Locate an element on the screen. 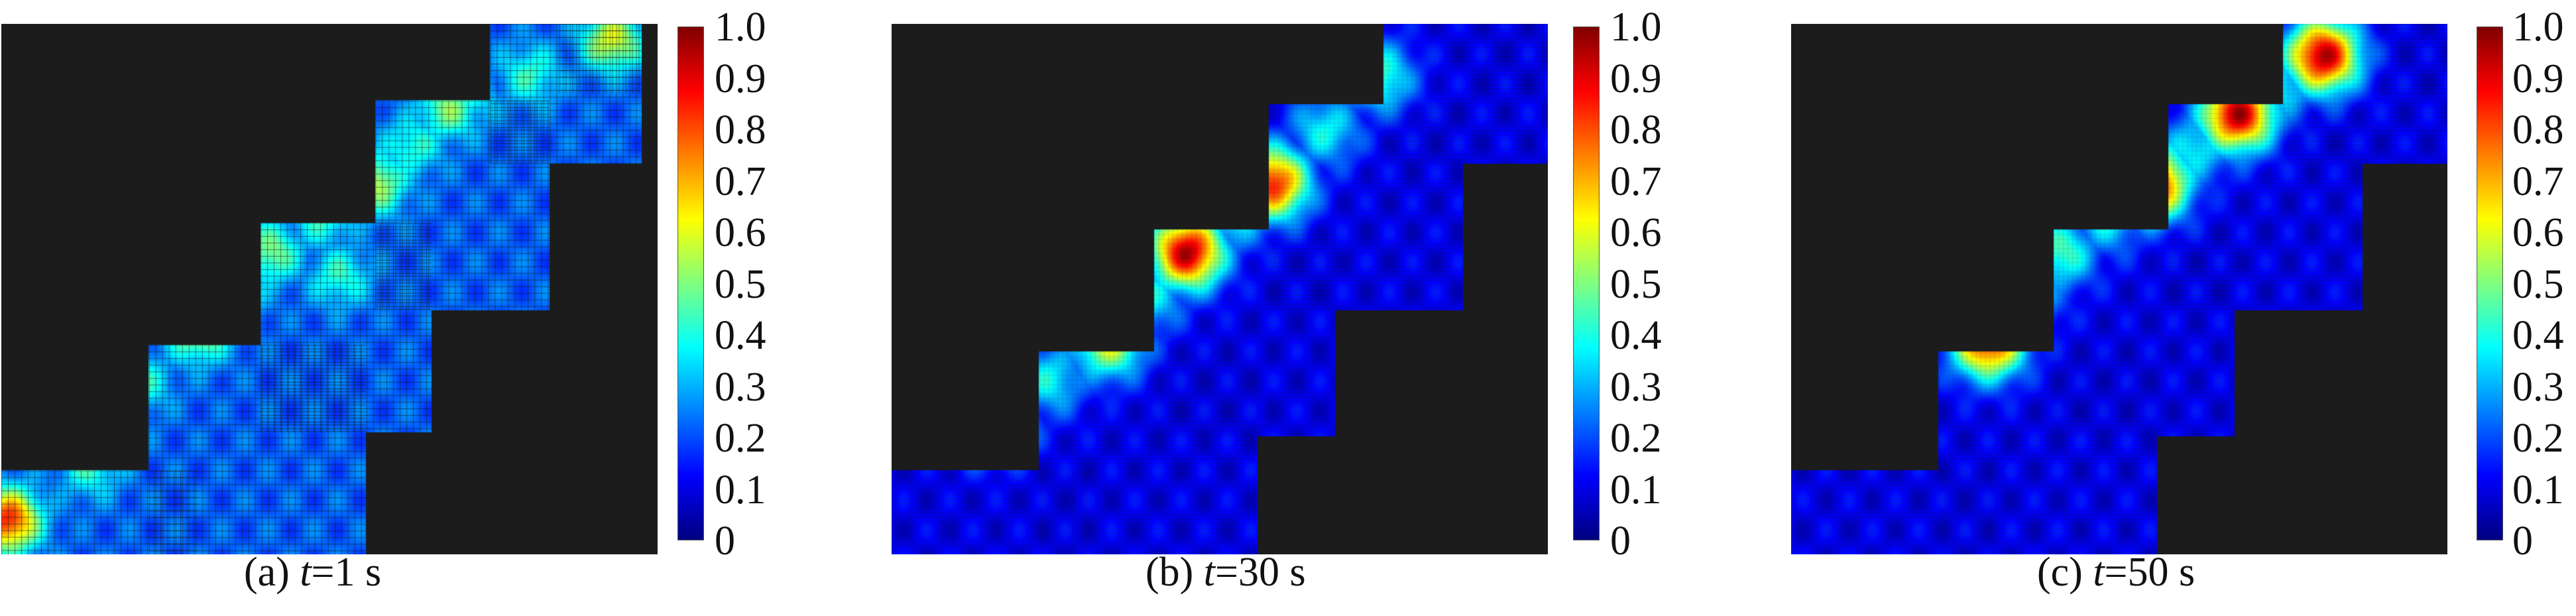  caption-c: (c) t=50 s is located at coordinates (2116, 572).